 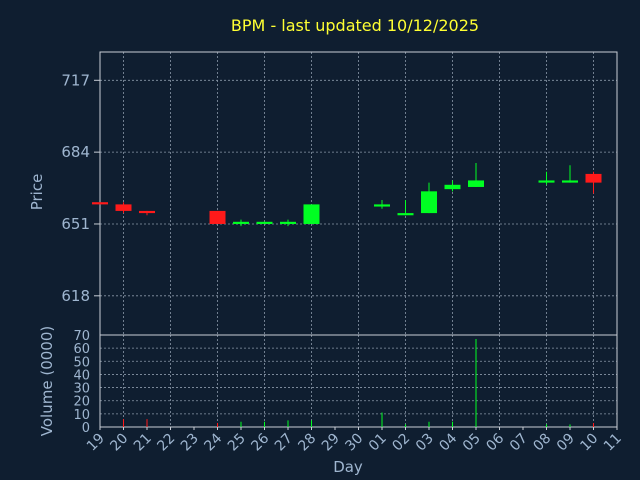 What do you see at coordinates (401, 443) in the screenshot?
I see `x-tick-label: 02` at bounding box center [401, 443].